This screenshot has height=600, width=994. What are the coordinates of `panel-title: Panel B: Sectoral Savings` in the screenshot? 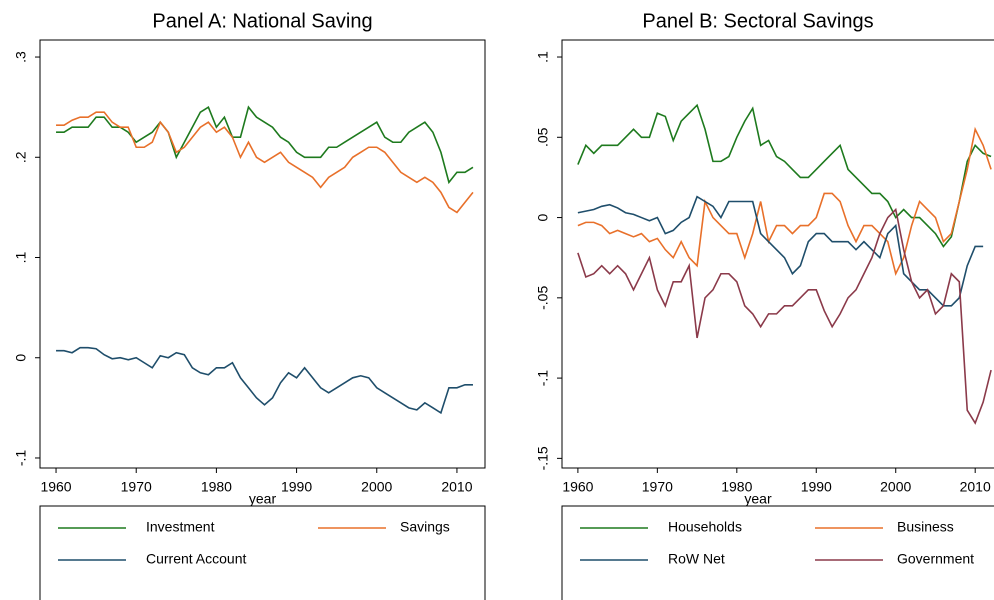 It's located at (757, 21).